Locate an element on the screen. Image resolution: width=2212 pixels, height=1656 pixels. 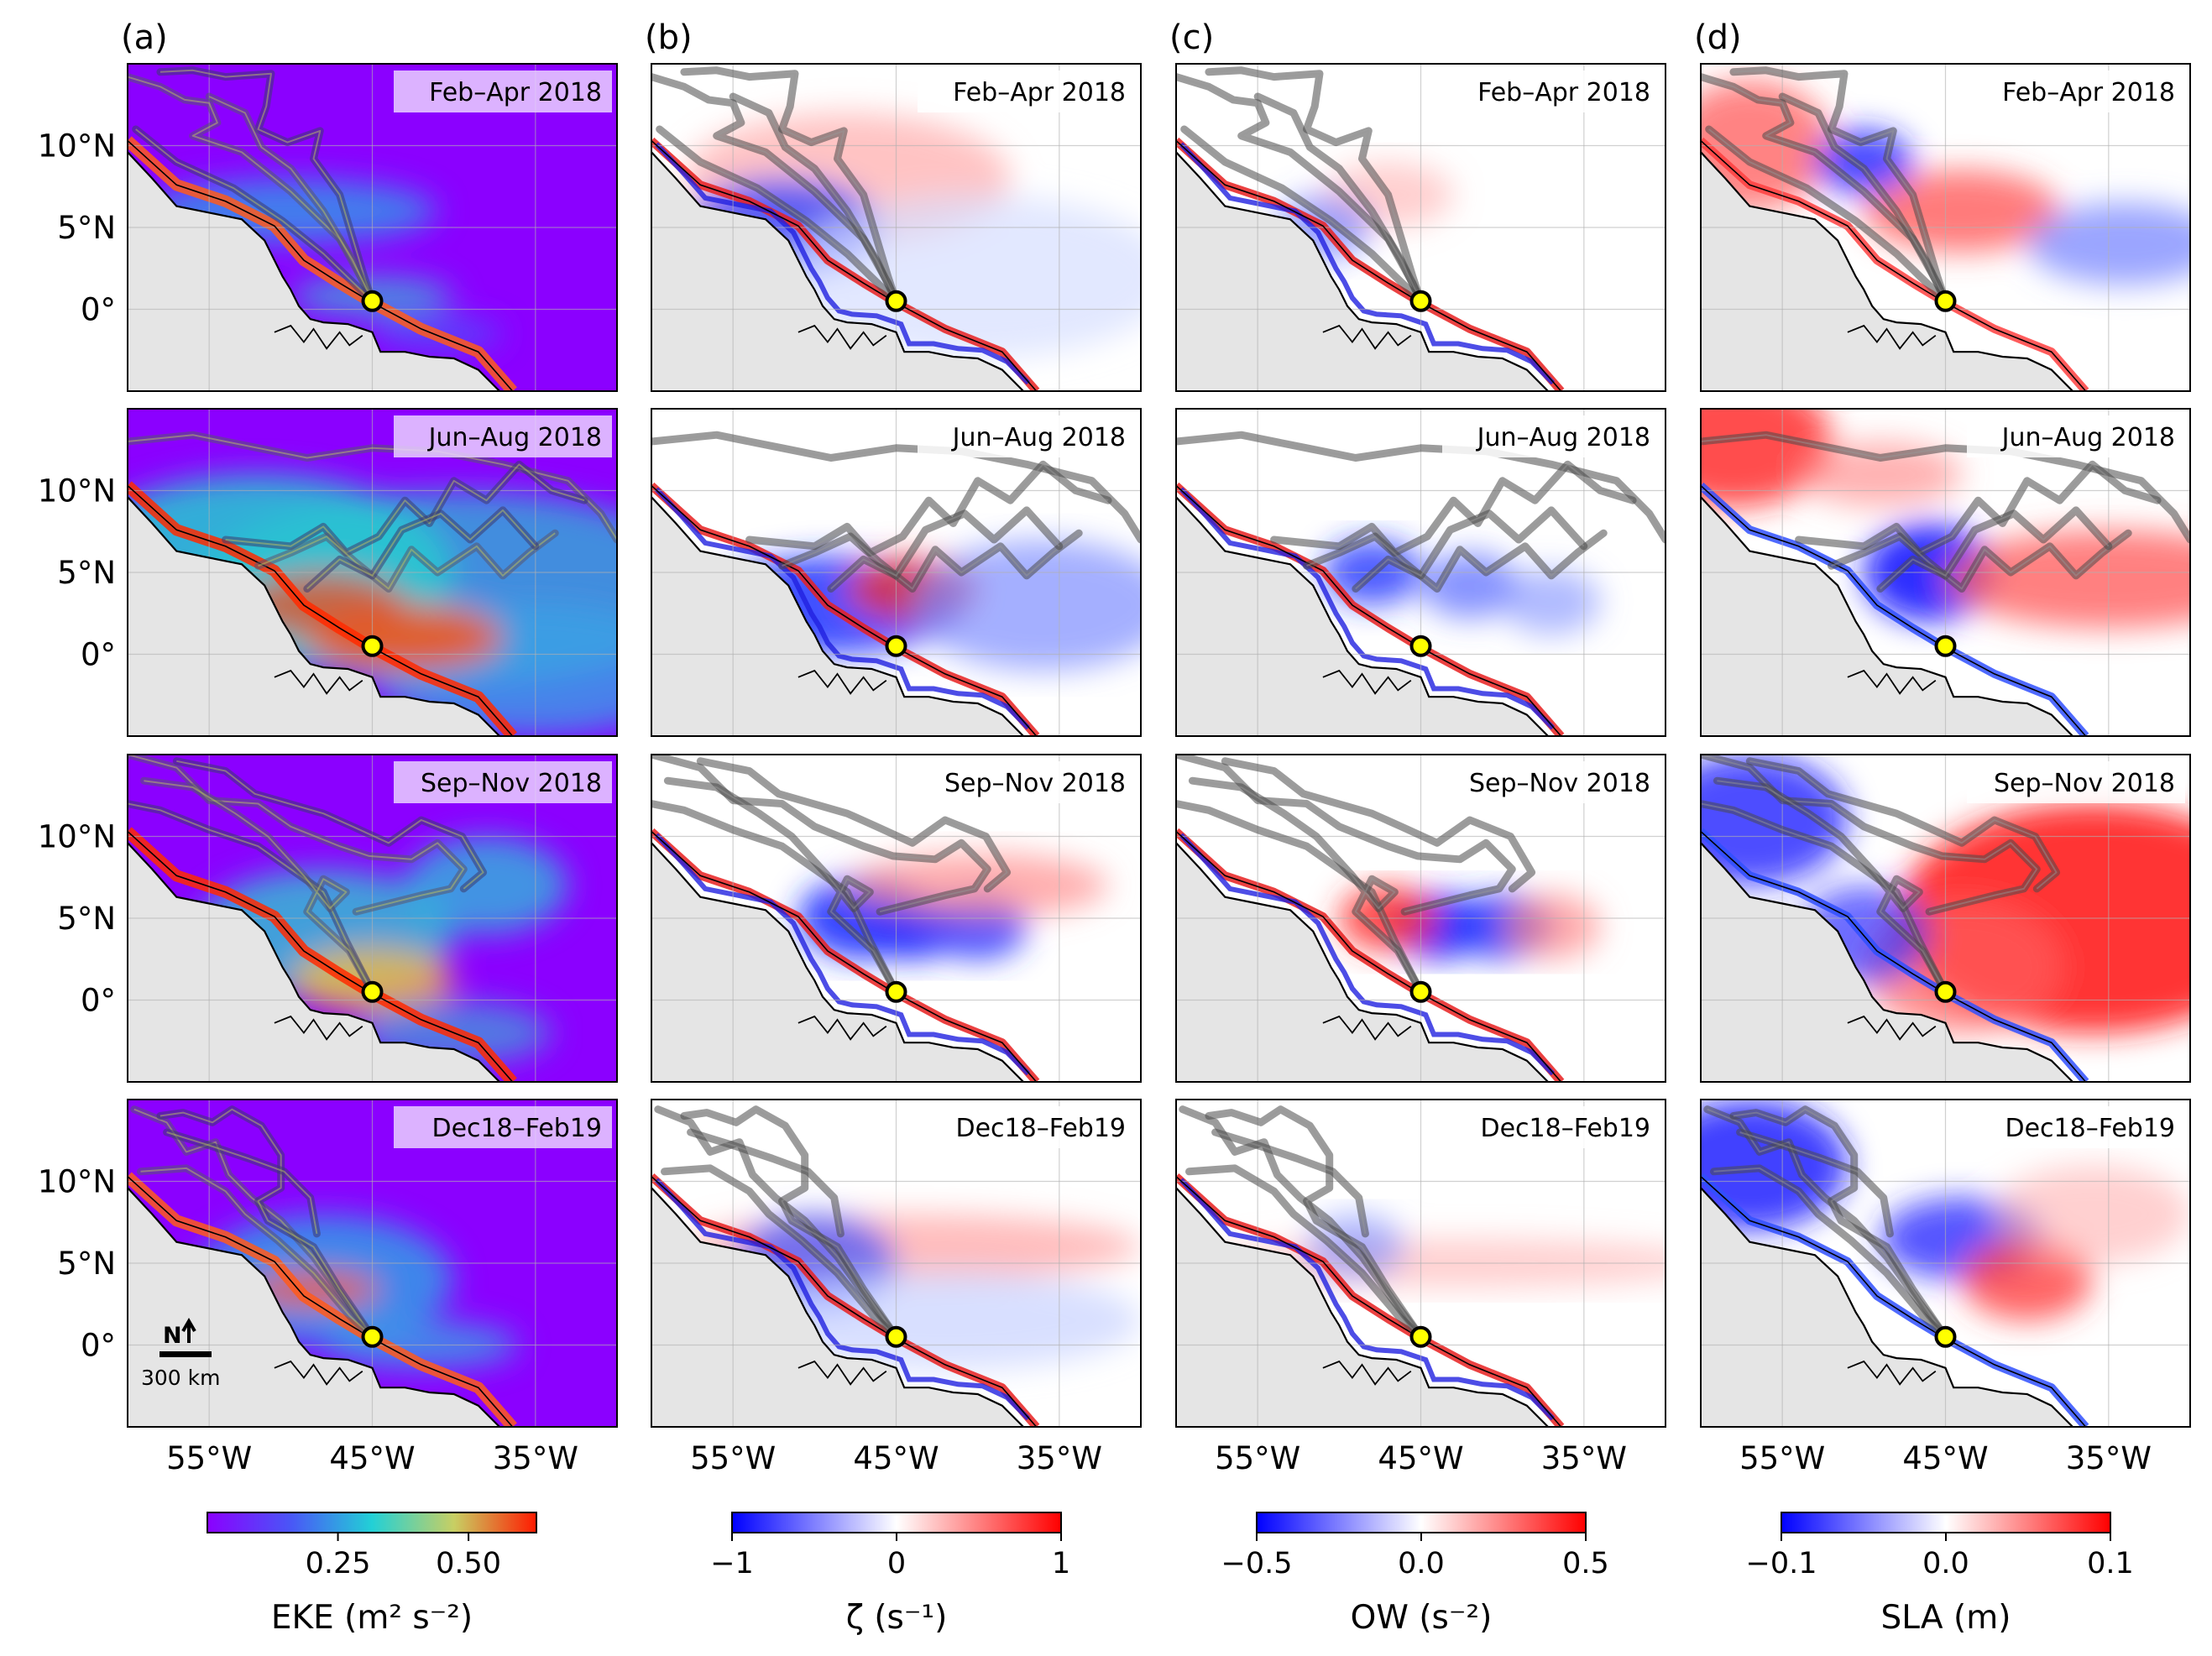
map-panel: Feb–Apr 2018 is located at coordinates (1421, 227).